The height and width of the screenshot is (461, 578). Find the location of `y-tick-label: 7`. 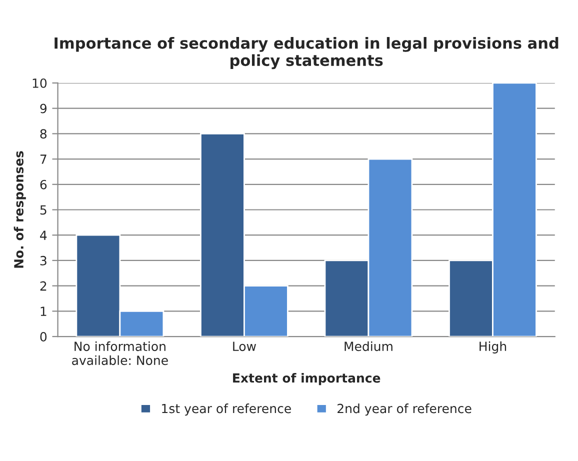

y-tick-label: 7 is located at coordinates (43, 159).